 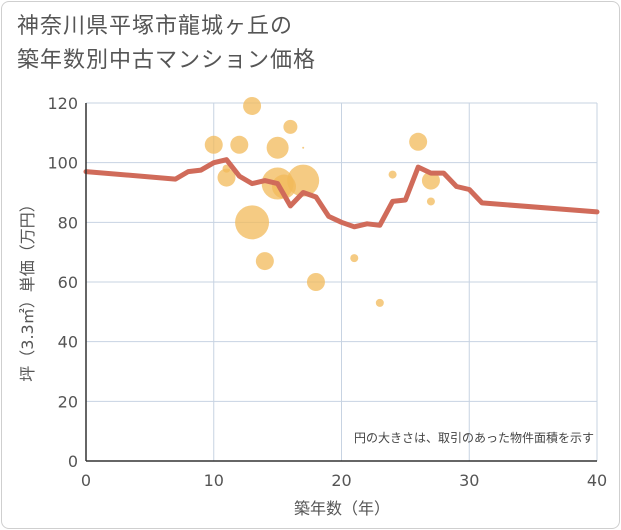 I want to click on x-tick-label-10: 10, so click(x=214, y=480).